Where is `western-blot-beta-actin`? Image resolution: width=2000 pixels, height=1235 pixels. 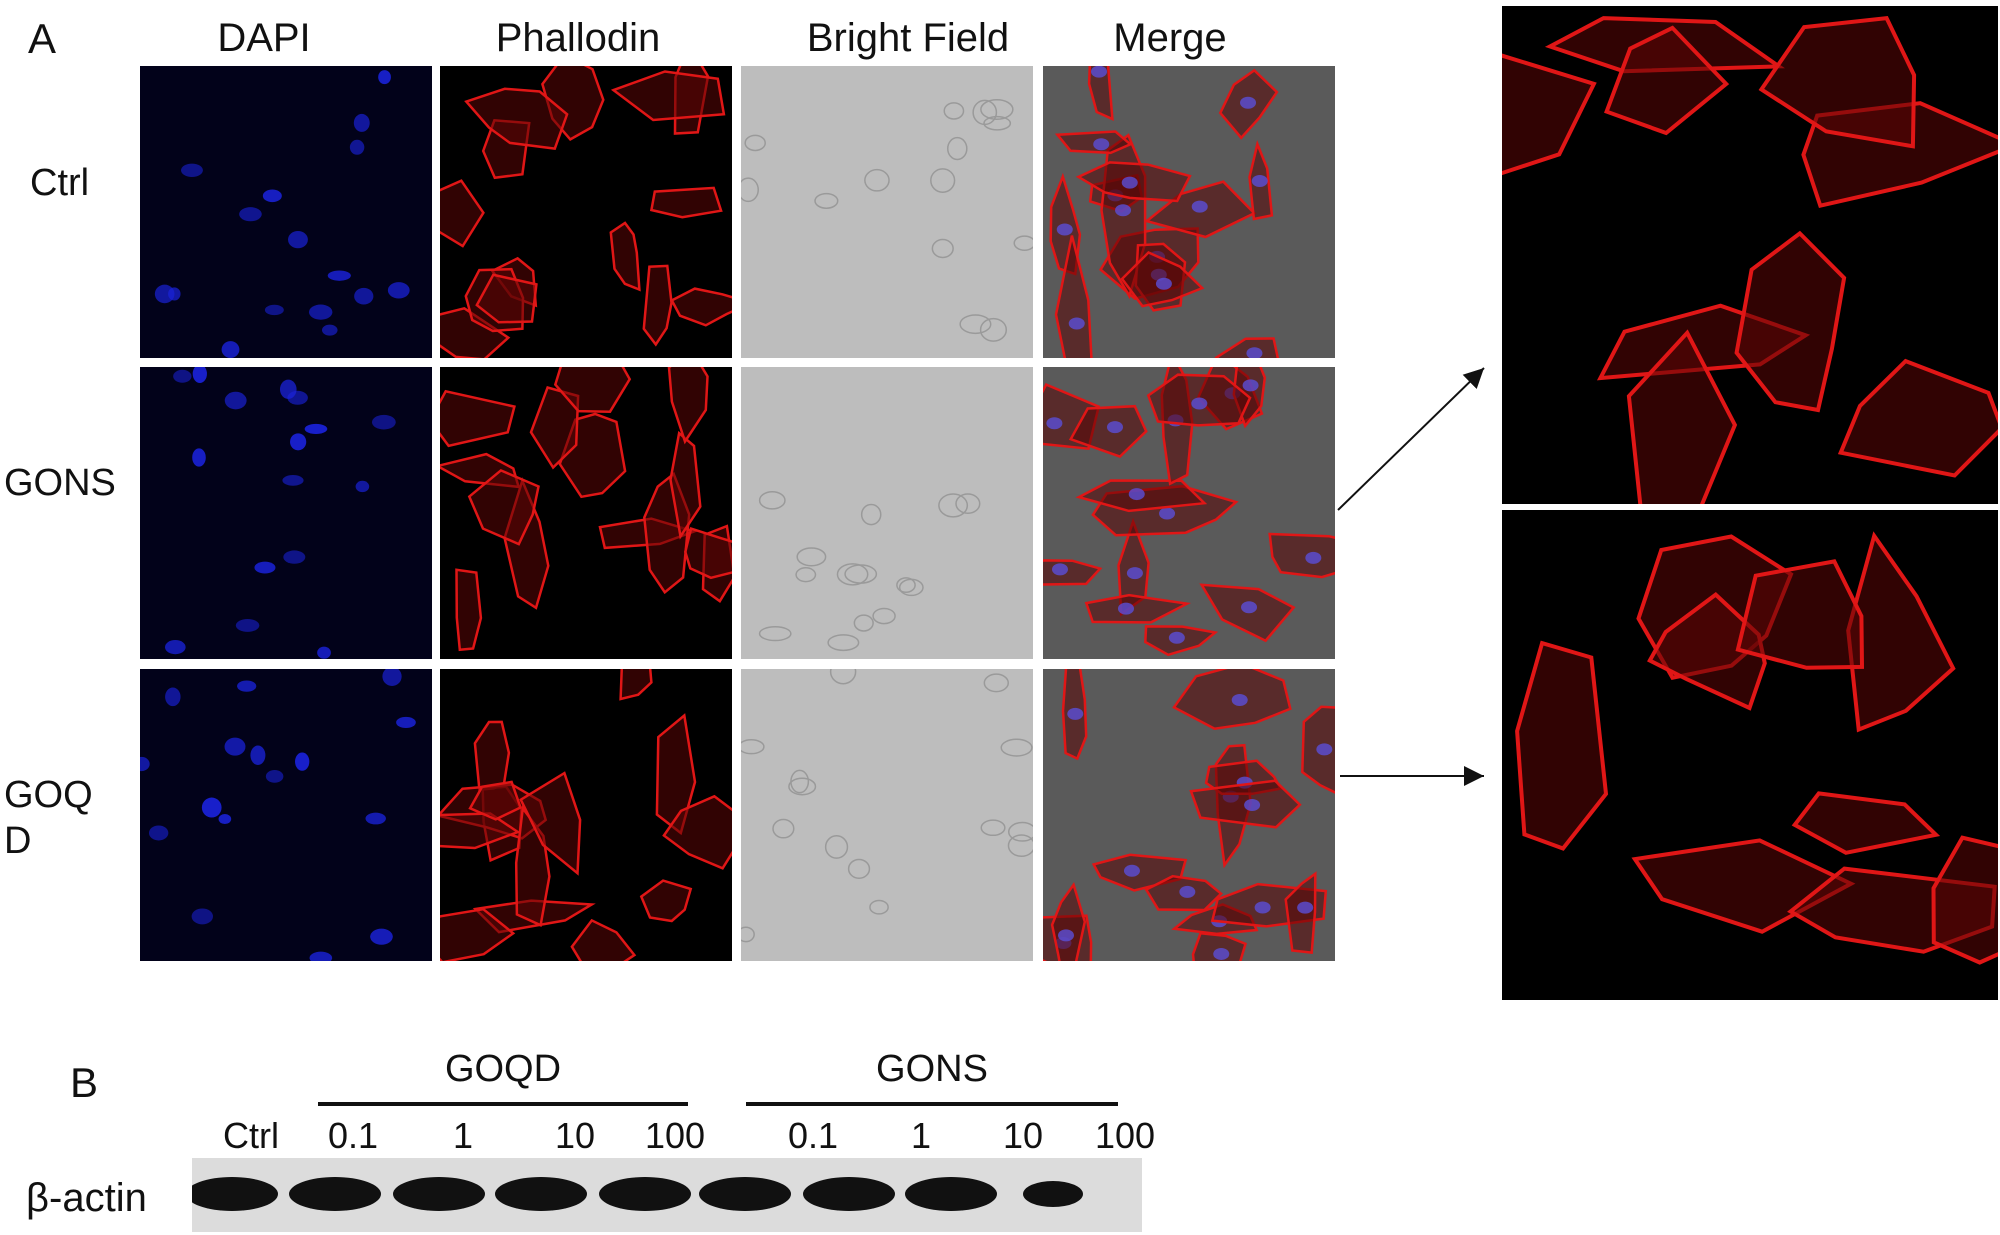
western-blot-beta-actin is located at coordinates (667, 1195).